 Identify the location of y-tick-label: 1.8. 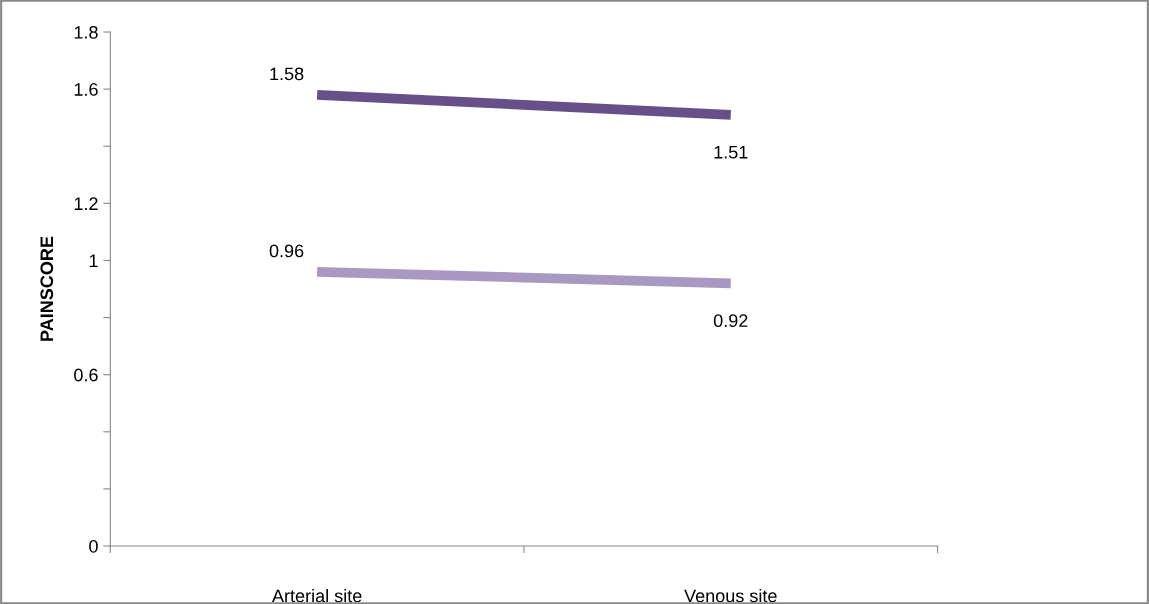
(86, 32).